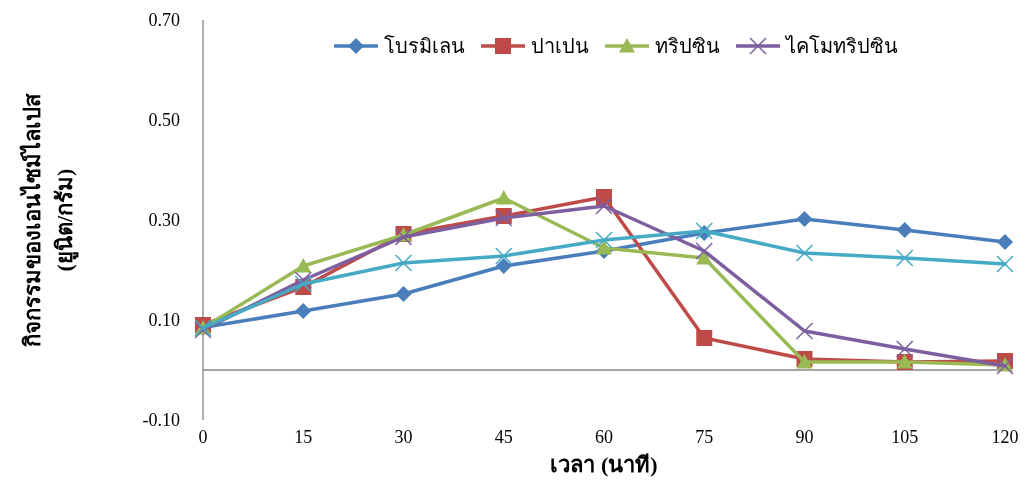 The height and width of the screenshot is (483, 1027). Describe the element at coordinates (604, 437) in the screenshot. I see `x-tick-label: 60` at that location.